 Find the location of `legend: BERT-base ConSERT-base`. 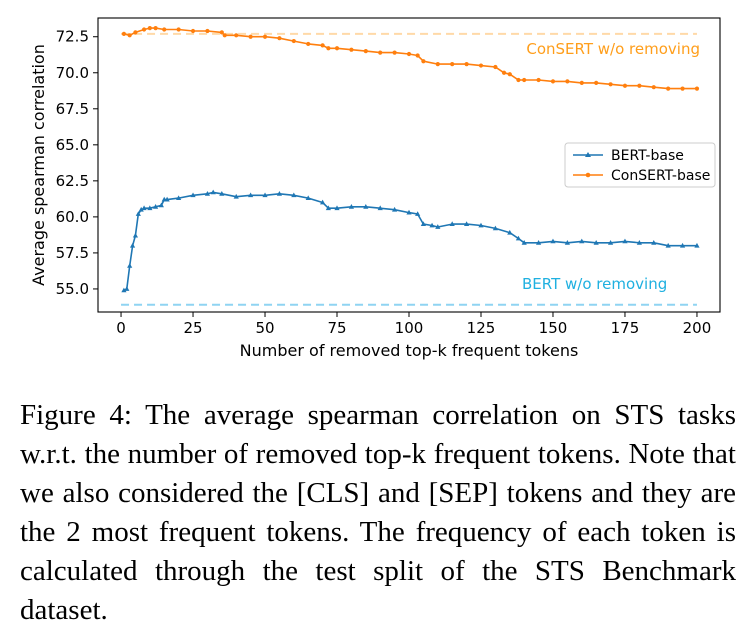

legend: BERT-base ConSERT-base is located at coordinates (640, 165).